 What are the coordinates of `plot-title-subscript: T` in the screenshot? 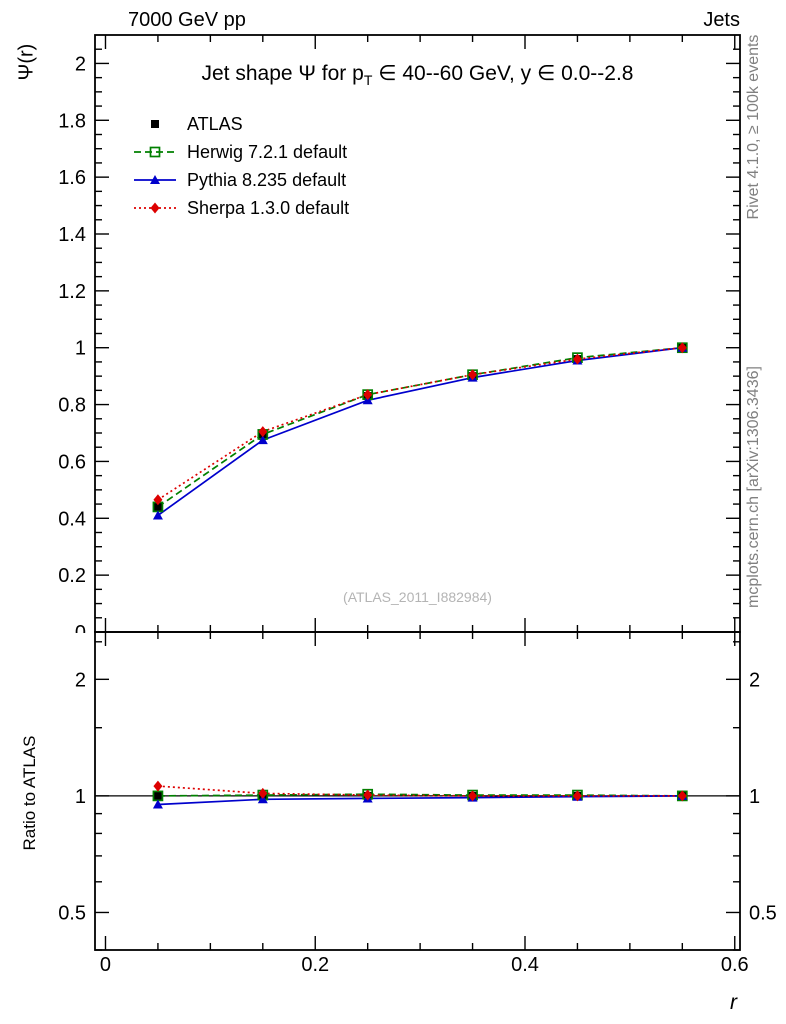 It's located at (368, 80).